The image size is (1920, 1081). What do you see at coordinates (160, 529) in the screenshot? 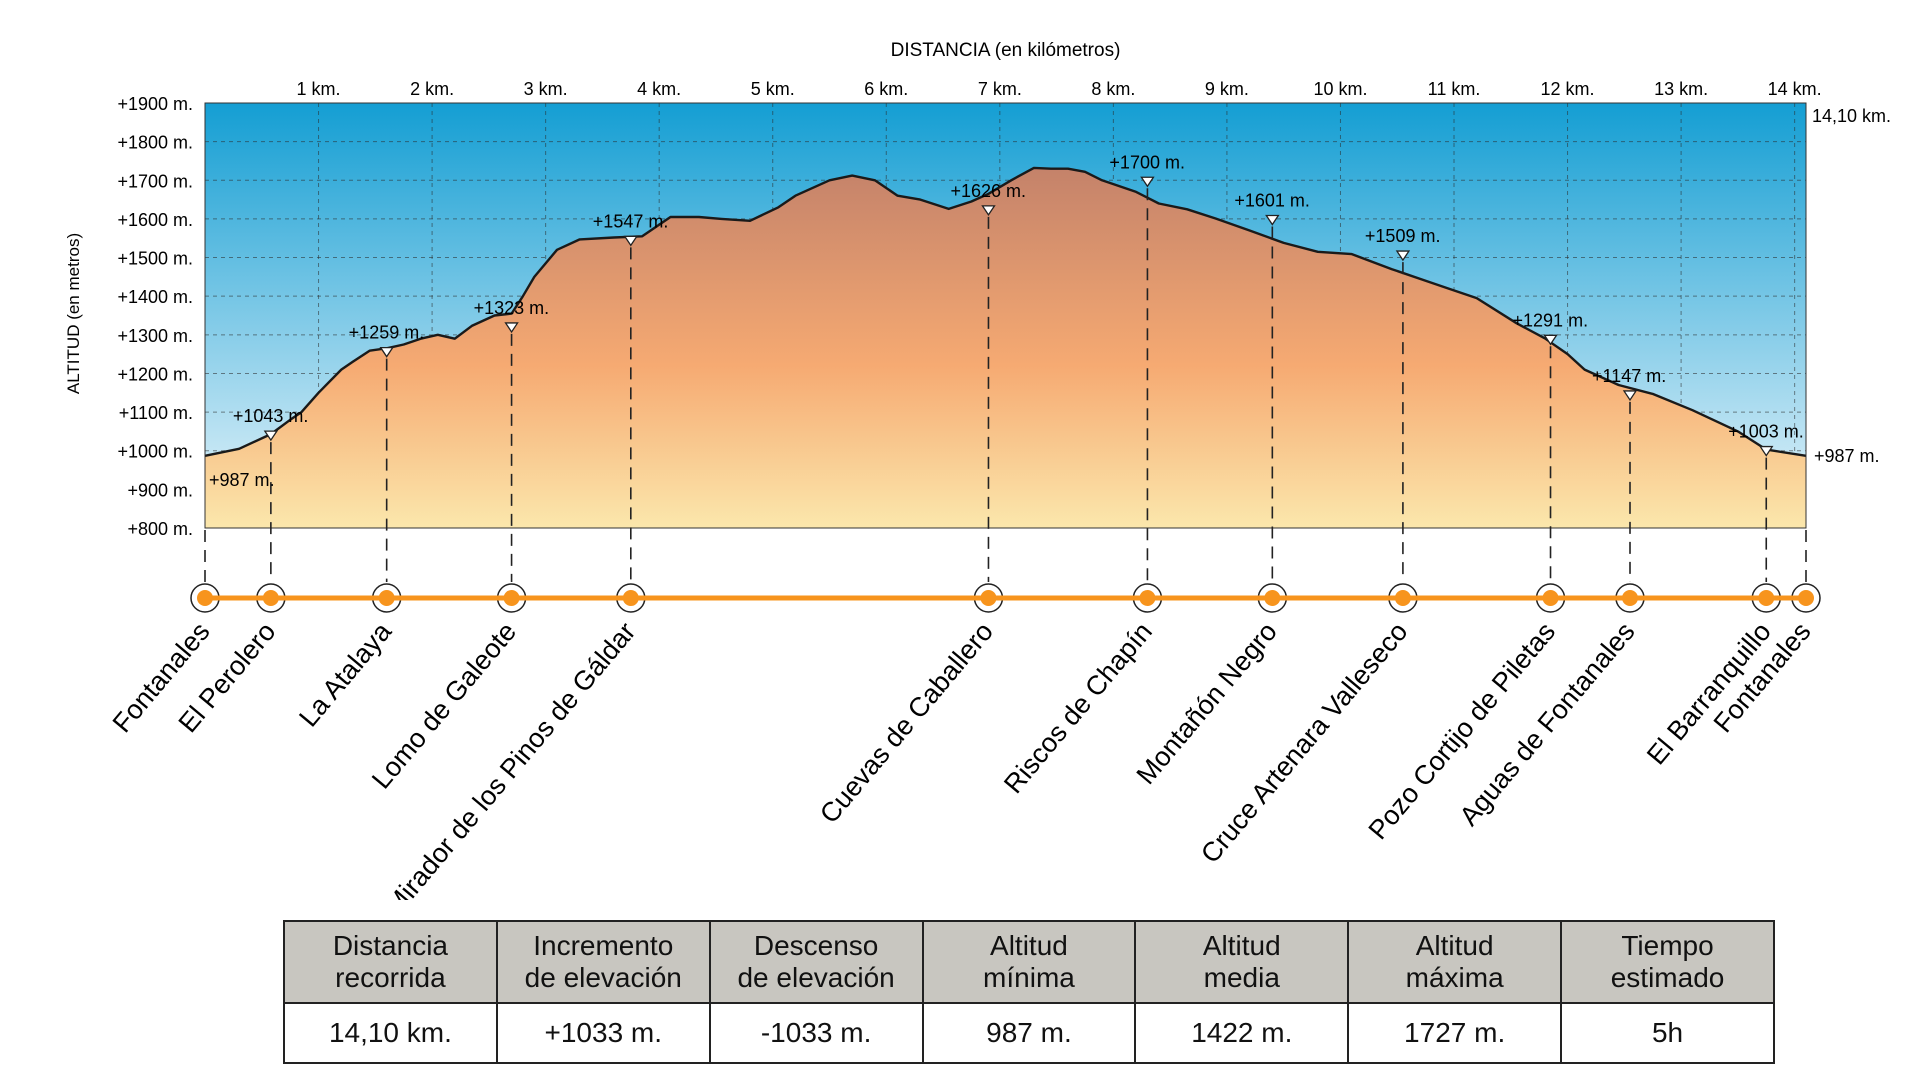
I see `y-tick-label: +800 m.` at bounding box center [160, 529].